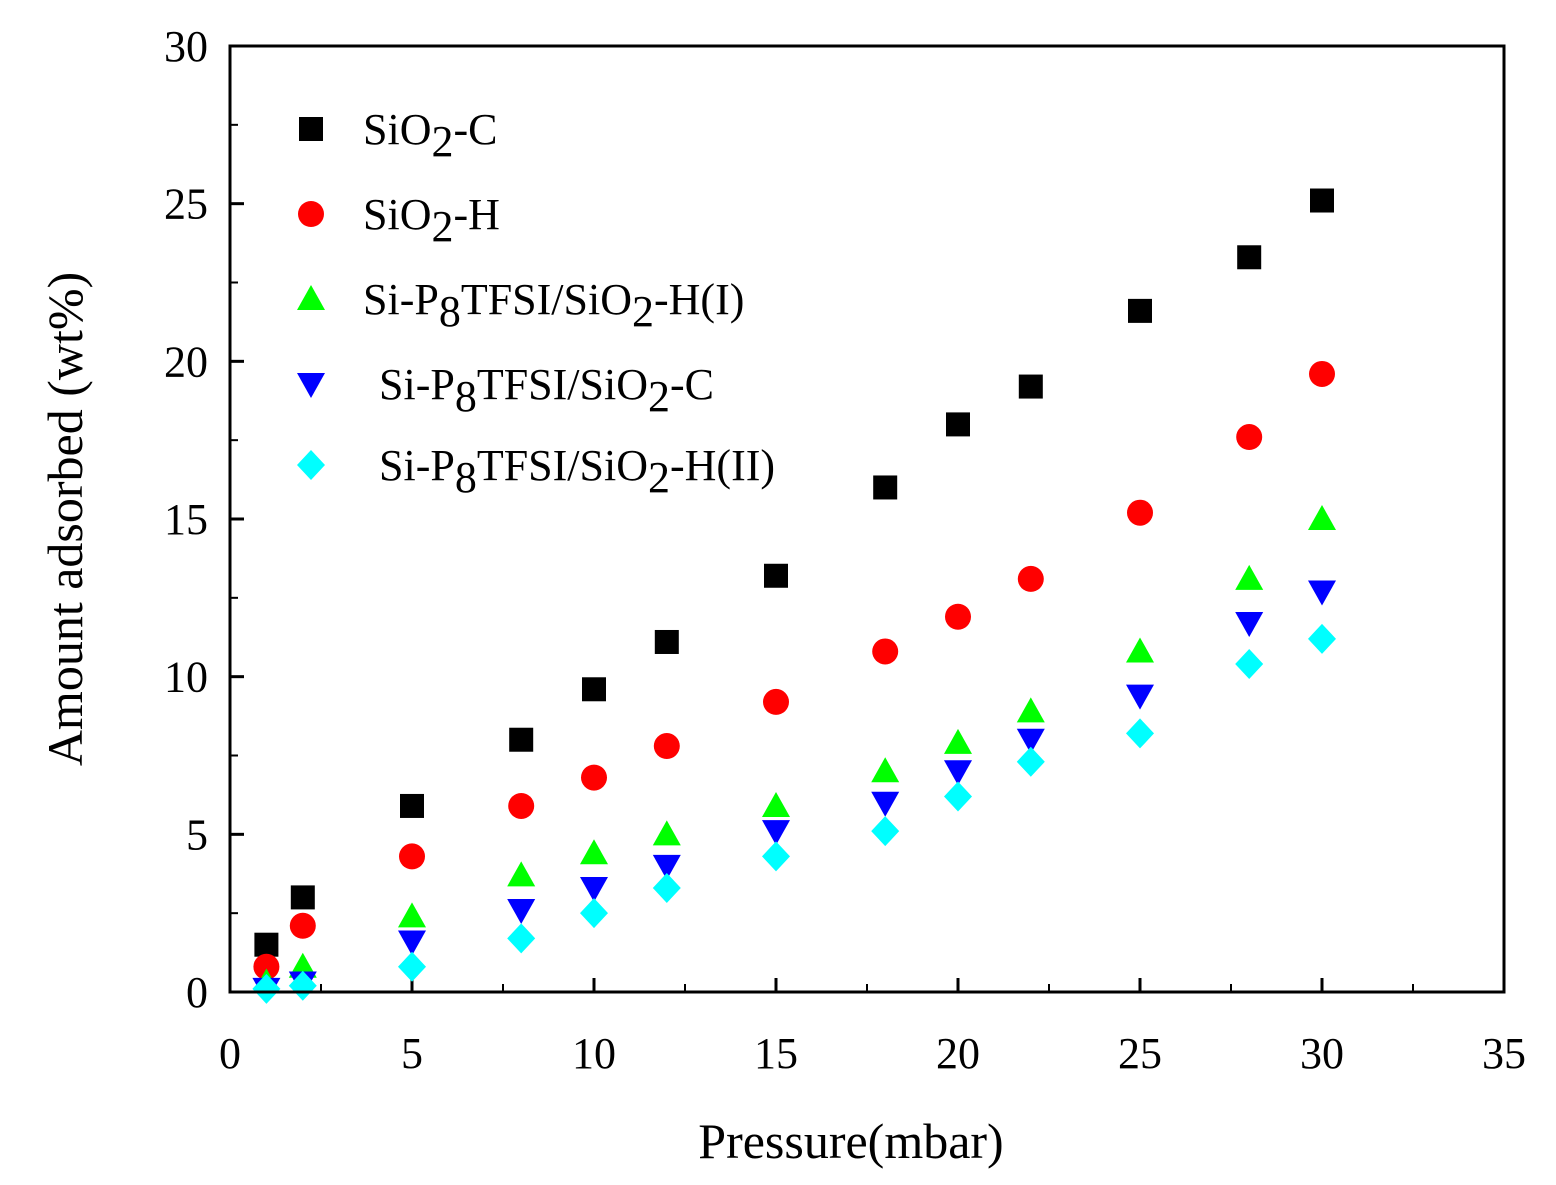 This screenshot has width=1556, height=1185. I want to click on x-tick-label: 10, so click(594, 1053).